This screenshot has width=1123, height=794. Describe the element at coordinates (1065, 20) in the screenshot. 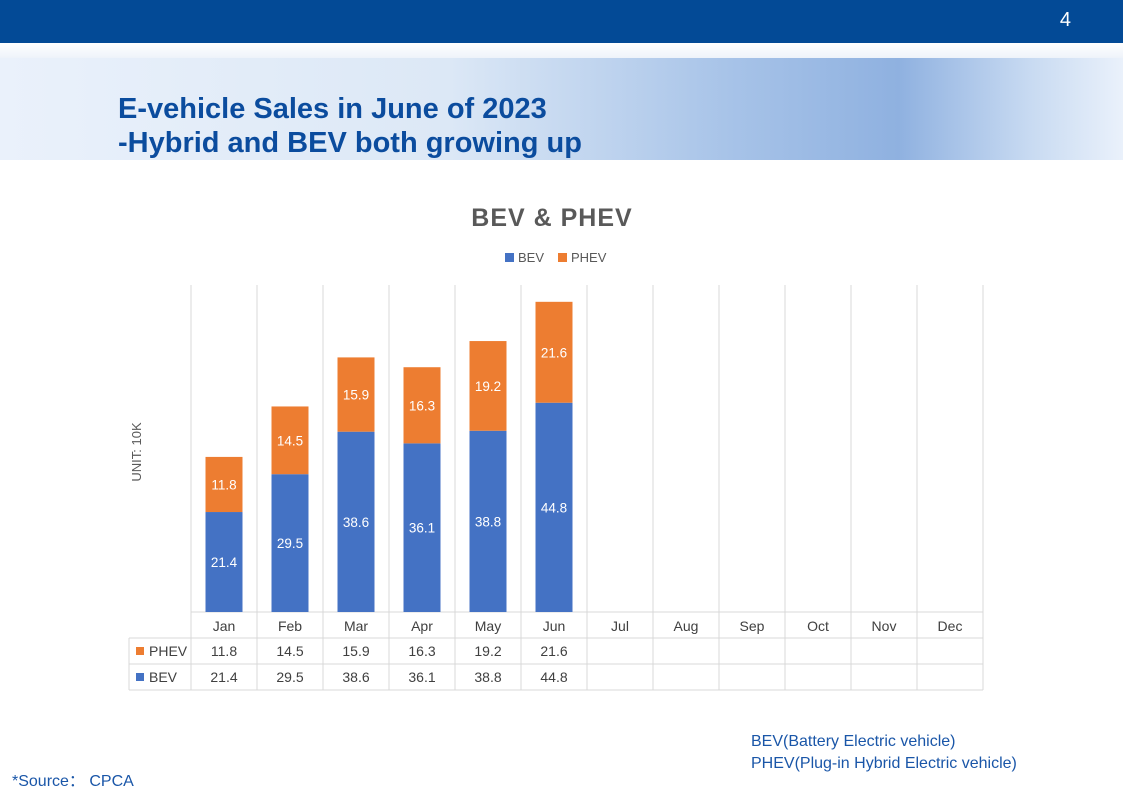

I see `page-number: 4` at that location.